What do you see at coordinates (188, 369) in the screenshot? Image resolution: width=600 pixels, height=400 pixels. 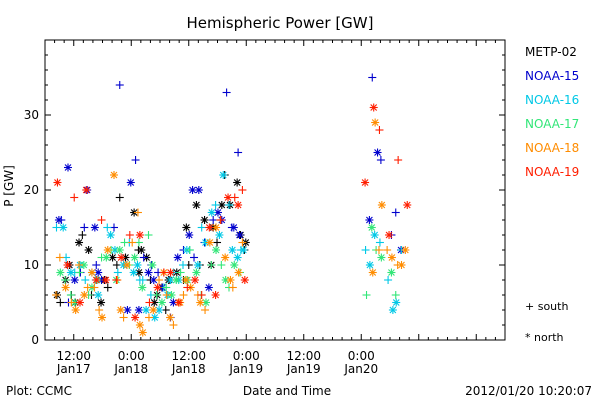 I see `x-tick-date-label: Jan18` at bounding box center [188, 369].